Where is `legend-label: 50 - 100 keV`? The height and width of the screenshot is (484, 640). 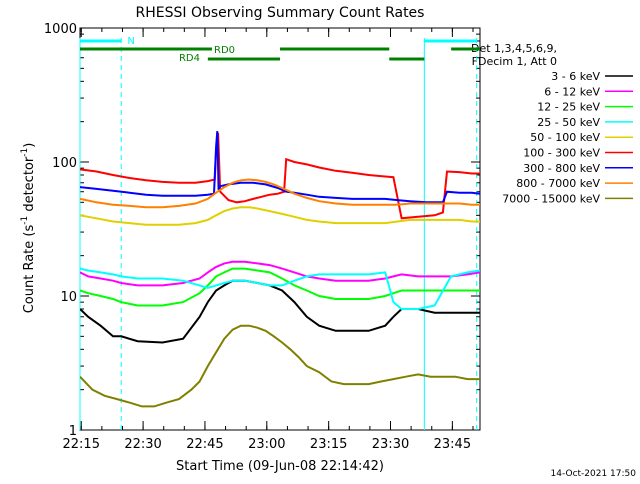 legend-label: 50 - 100 keV is located at coordinates (565, 137).